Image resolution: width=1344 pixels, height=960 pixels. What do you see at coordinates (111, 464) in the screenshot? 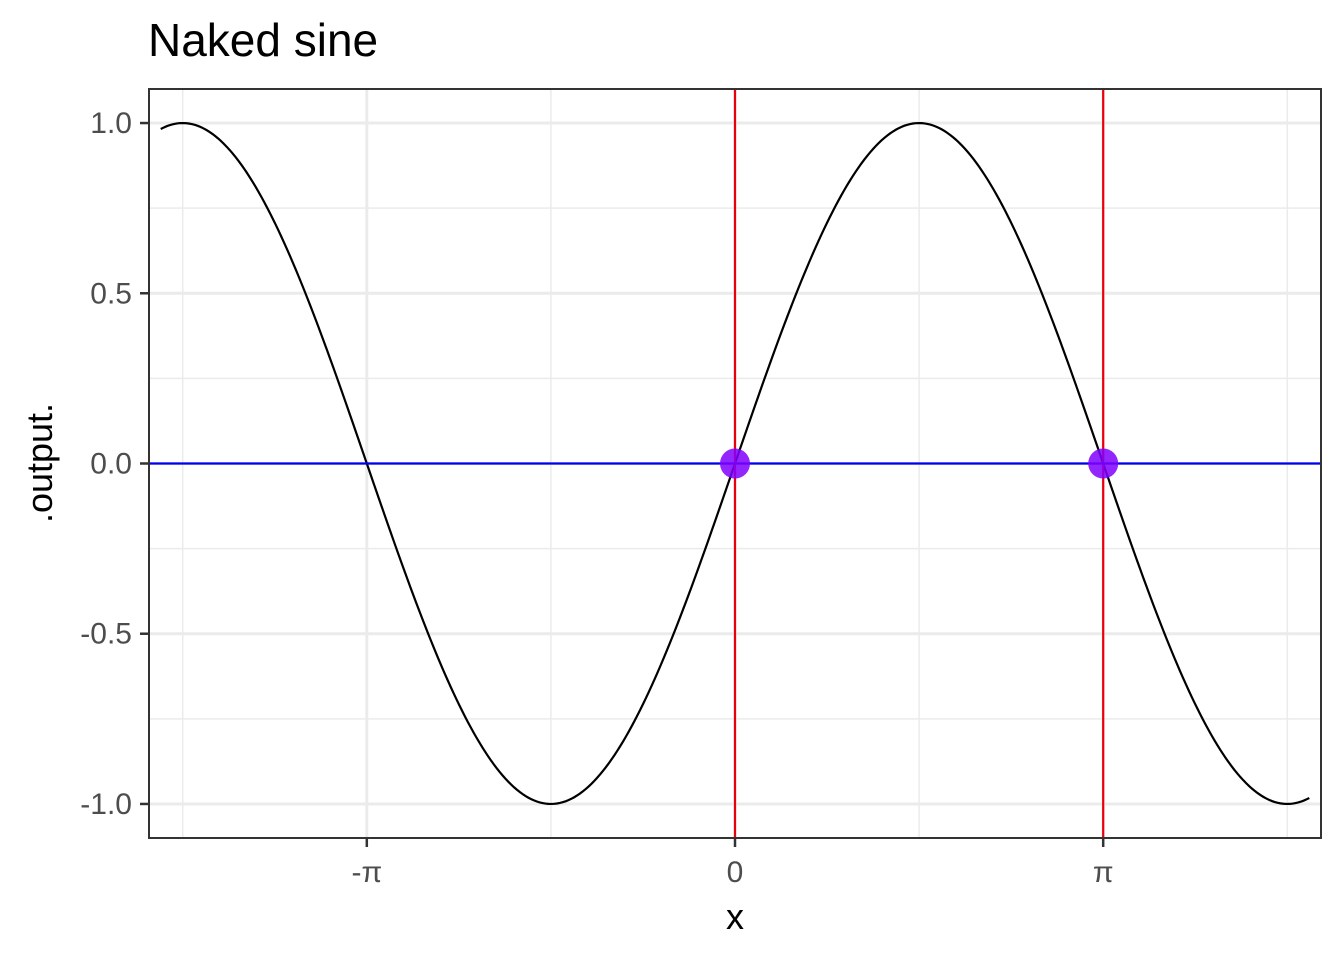
I see `y-tick-label-2: 0.0` at bounding box center [111, 464].